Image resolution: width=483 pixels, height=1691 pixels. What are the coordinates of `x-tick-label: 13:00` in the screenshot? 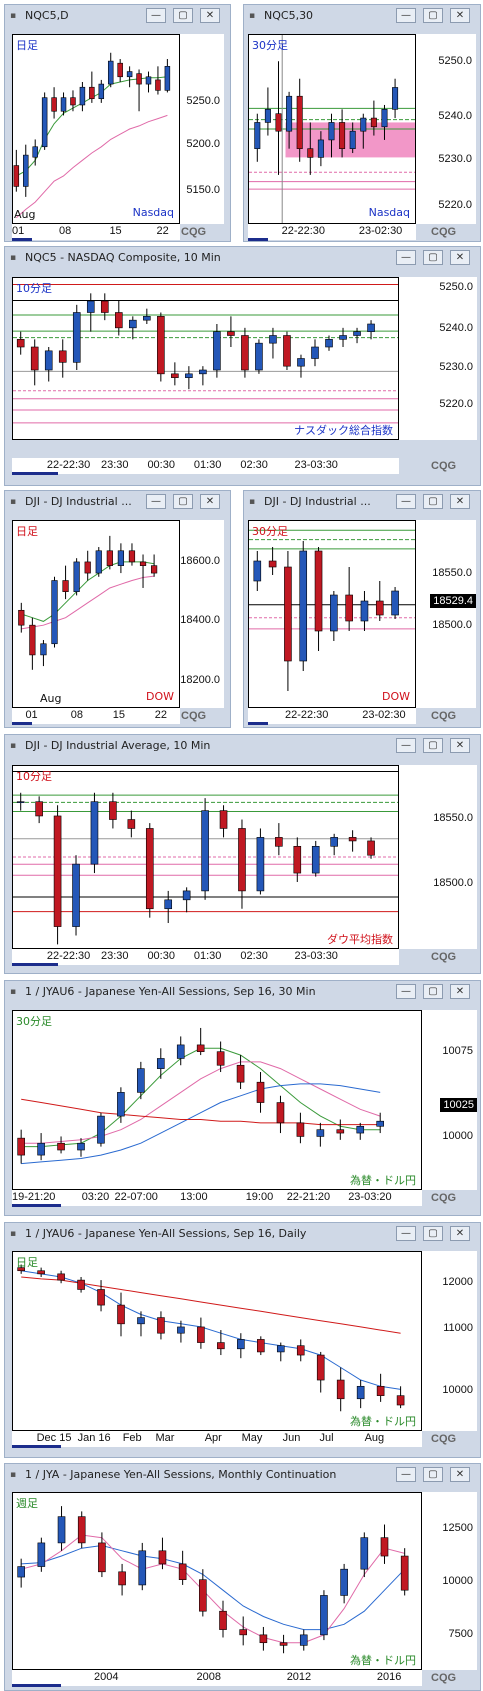 It's located at (194, 1197).